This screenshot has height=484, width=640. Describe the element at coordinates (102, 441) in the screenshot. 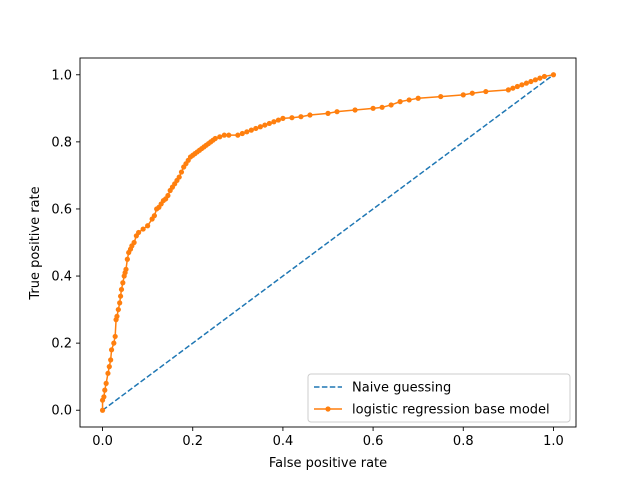

I see `x-tick-label: 0.0` at that location.